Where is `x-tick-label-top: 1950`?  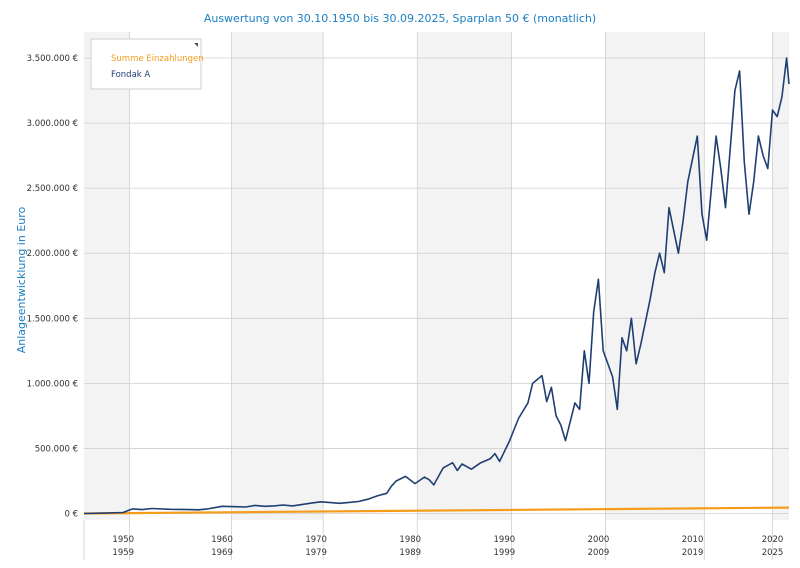 x-tick-label-top: 1950 is located at coordinates (123, 540).